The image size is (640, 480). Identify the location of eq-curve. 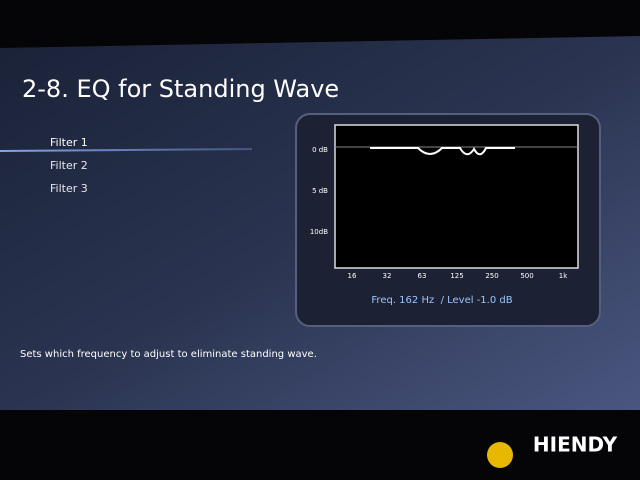
(442, 151).